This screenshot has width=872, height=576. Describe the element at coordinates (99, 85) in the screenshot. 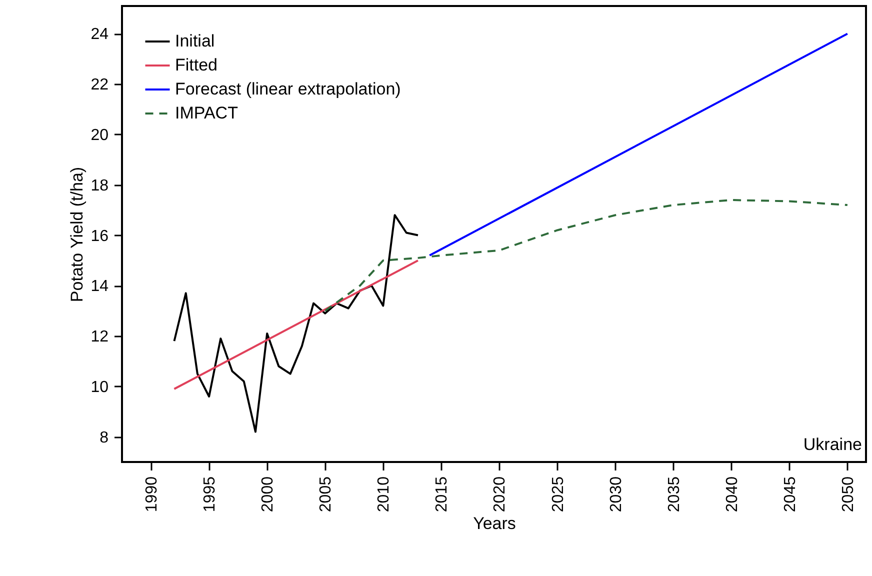

I see `y-tick-label: 22` at that location.